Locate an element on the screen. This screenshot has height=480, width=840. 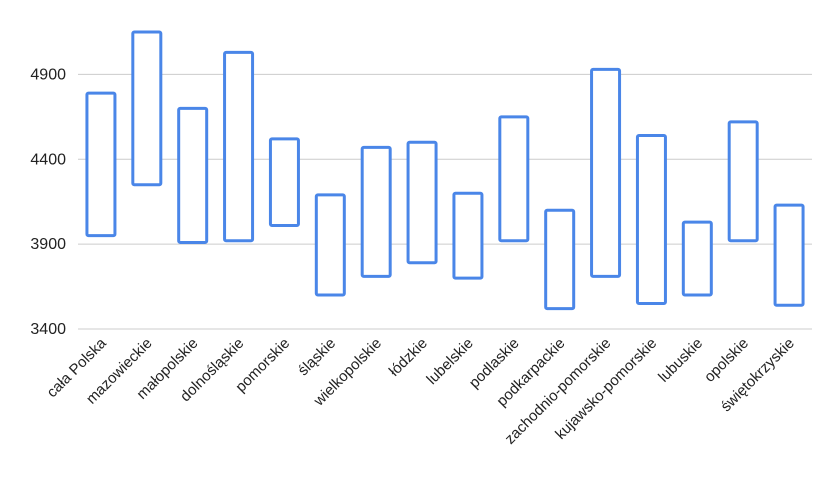
y-axis-tick-labels: 3400 3900 4400 4900 is located at coordinates (48, 202).